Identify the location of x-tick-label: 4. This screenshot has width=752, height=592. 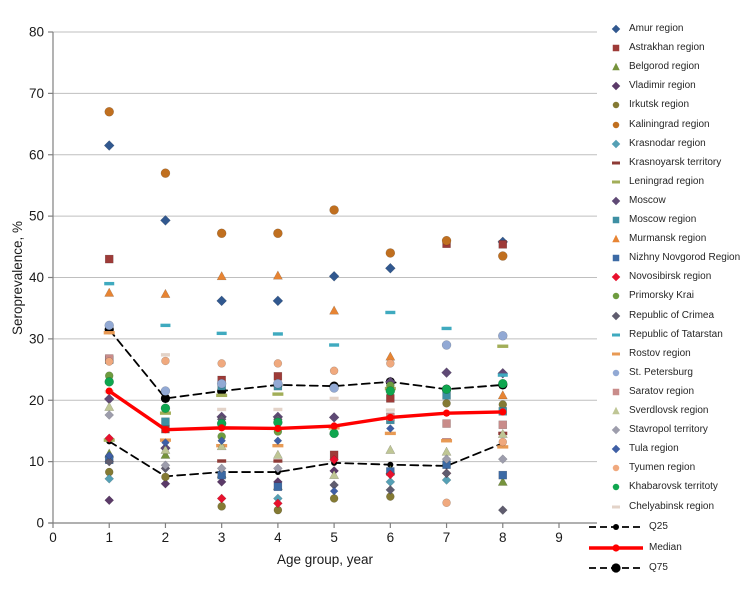
(278, 537).